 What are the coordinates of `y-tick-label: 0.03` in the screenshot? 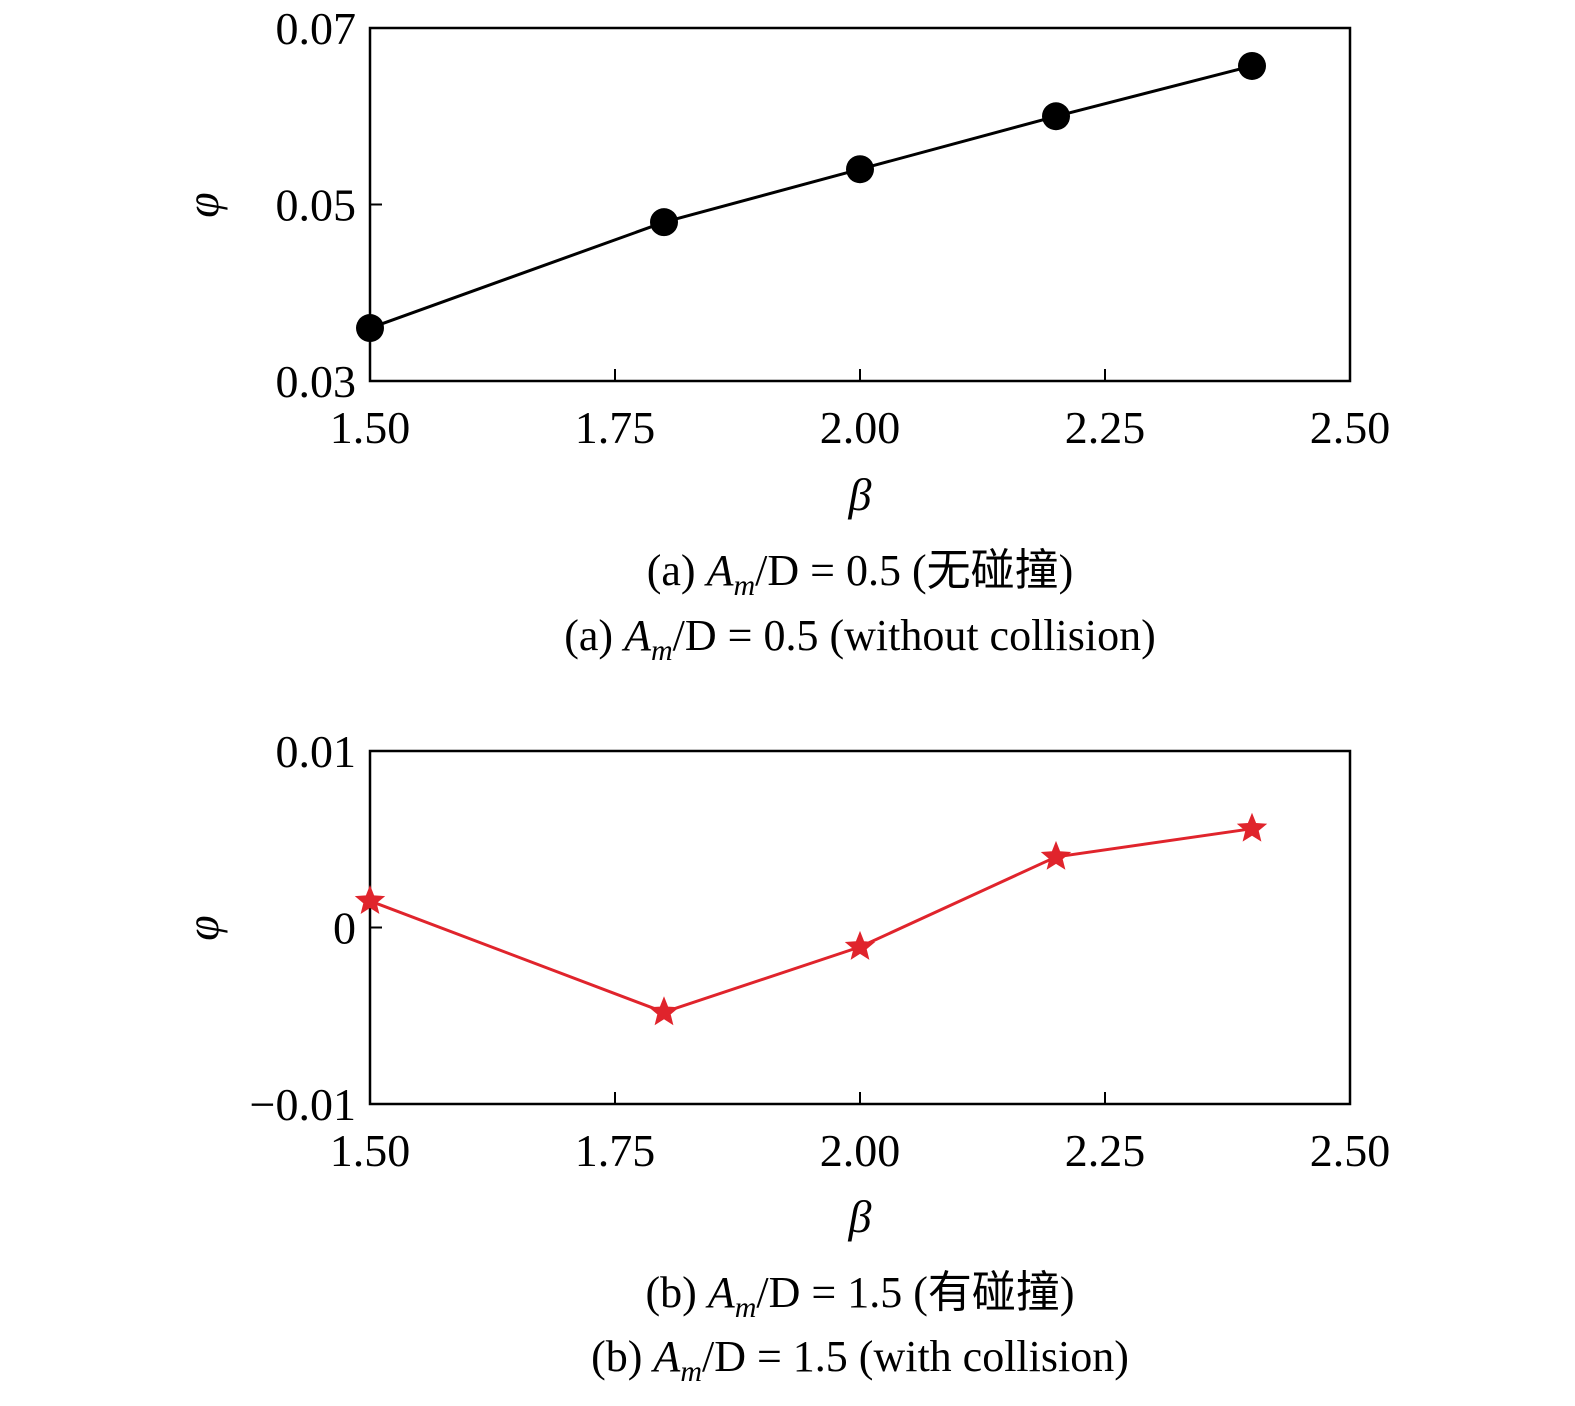 It's located at (316, 381).